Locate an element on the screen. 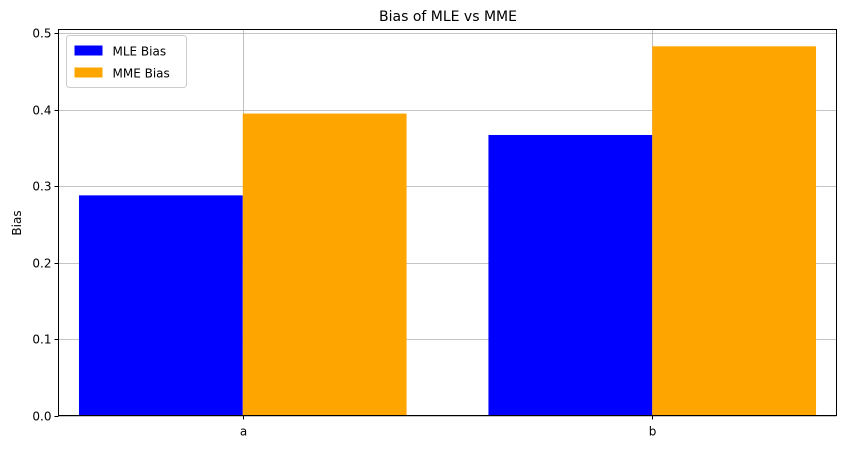  y-tick-label: 0.5 is located at coordinates (41, 34).